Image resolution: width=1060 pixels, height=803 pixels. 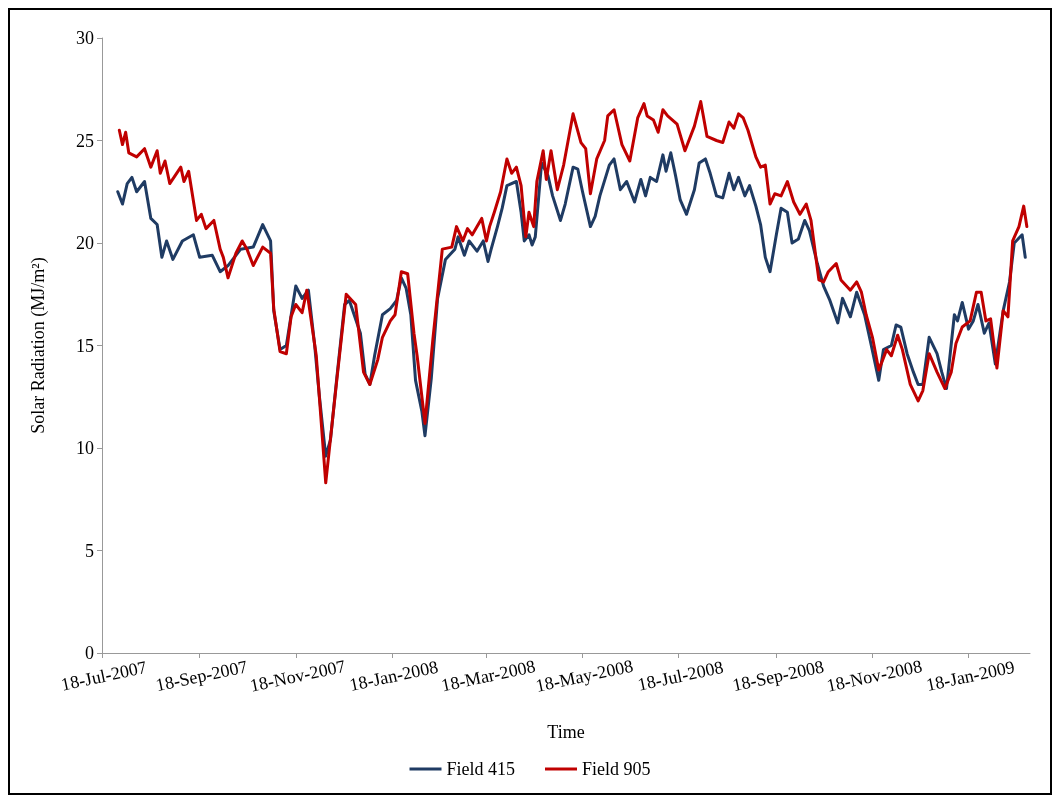 I want to click on y-tick-label: 30, so click(x=85, y=38).